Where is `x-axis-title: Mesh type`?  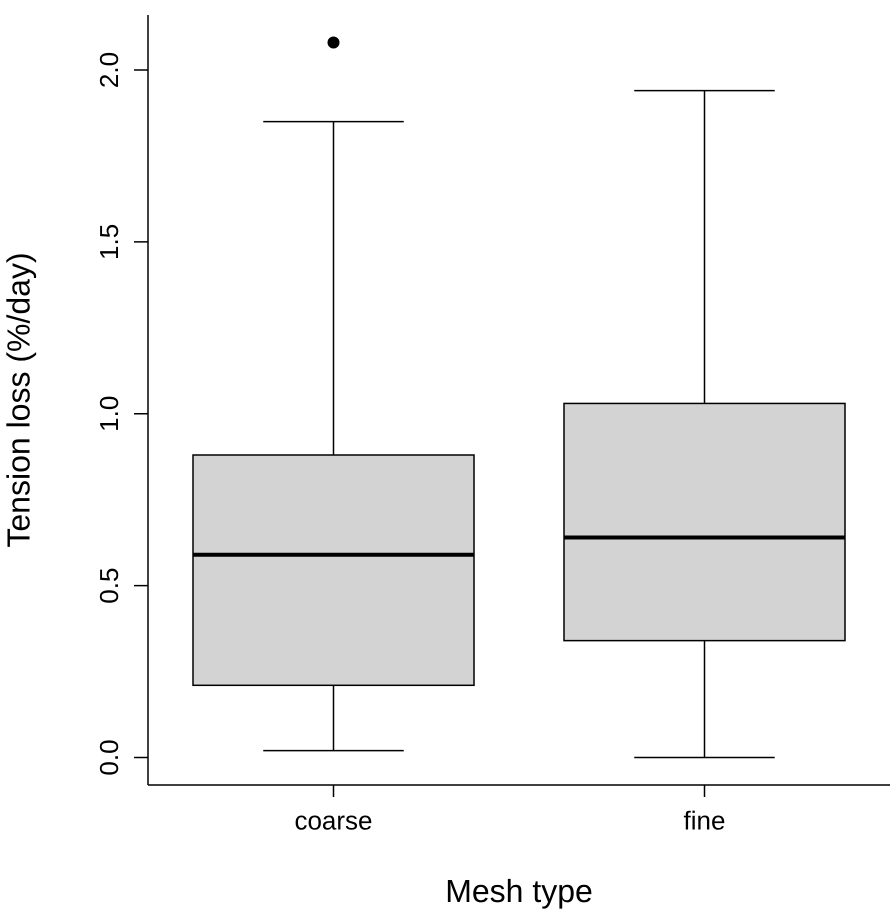 x-axis-title: Mesh type is located at coordinates (519, 891).